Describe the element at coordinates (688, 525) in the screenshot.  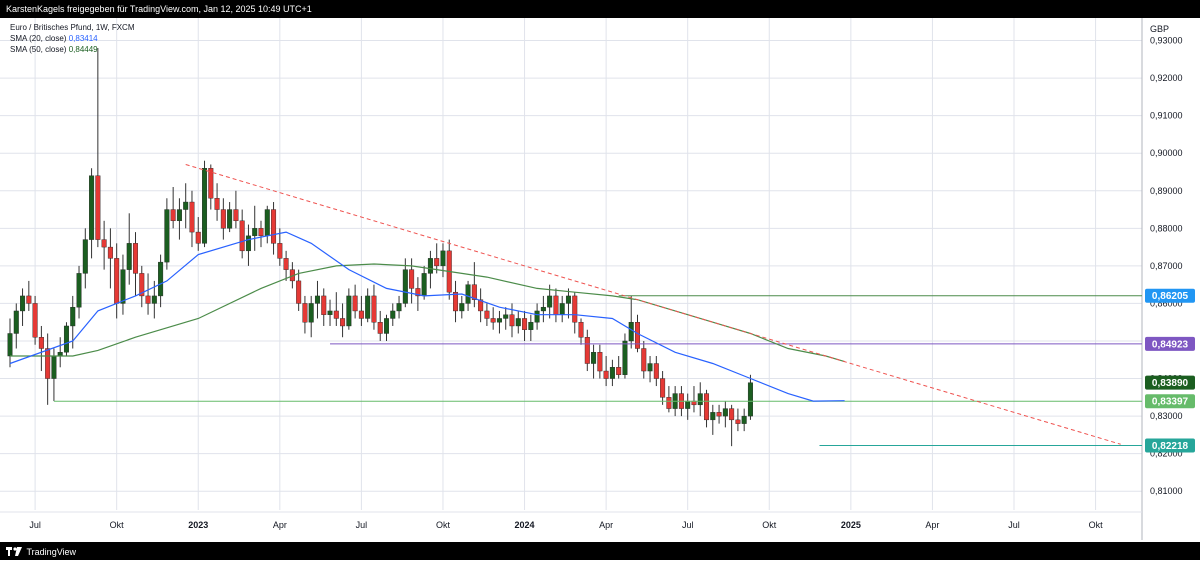
I see `x-tick-label: Jul` at that location.